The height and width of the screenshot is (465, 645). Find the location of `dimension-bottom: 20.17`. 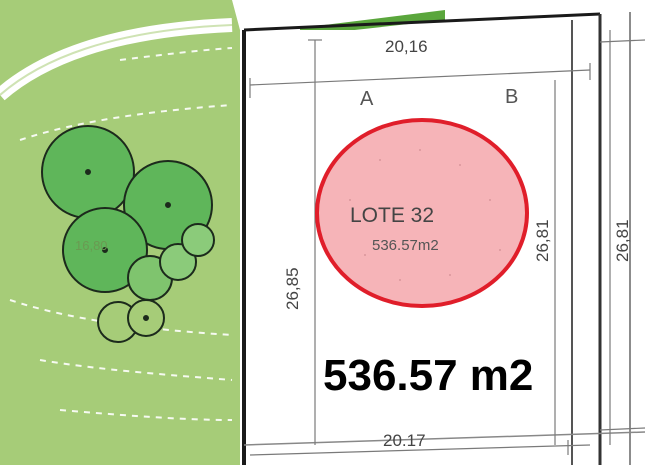

dimension-bottom: 20.17 is located at coordinates (404, 440).